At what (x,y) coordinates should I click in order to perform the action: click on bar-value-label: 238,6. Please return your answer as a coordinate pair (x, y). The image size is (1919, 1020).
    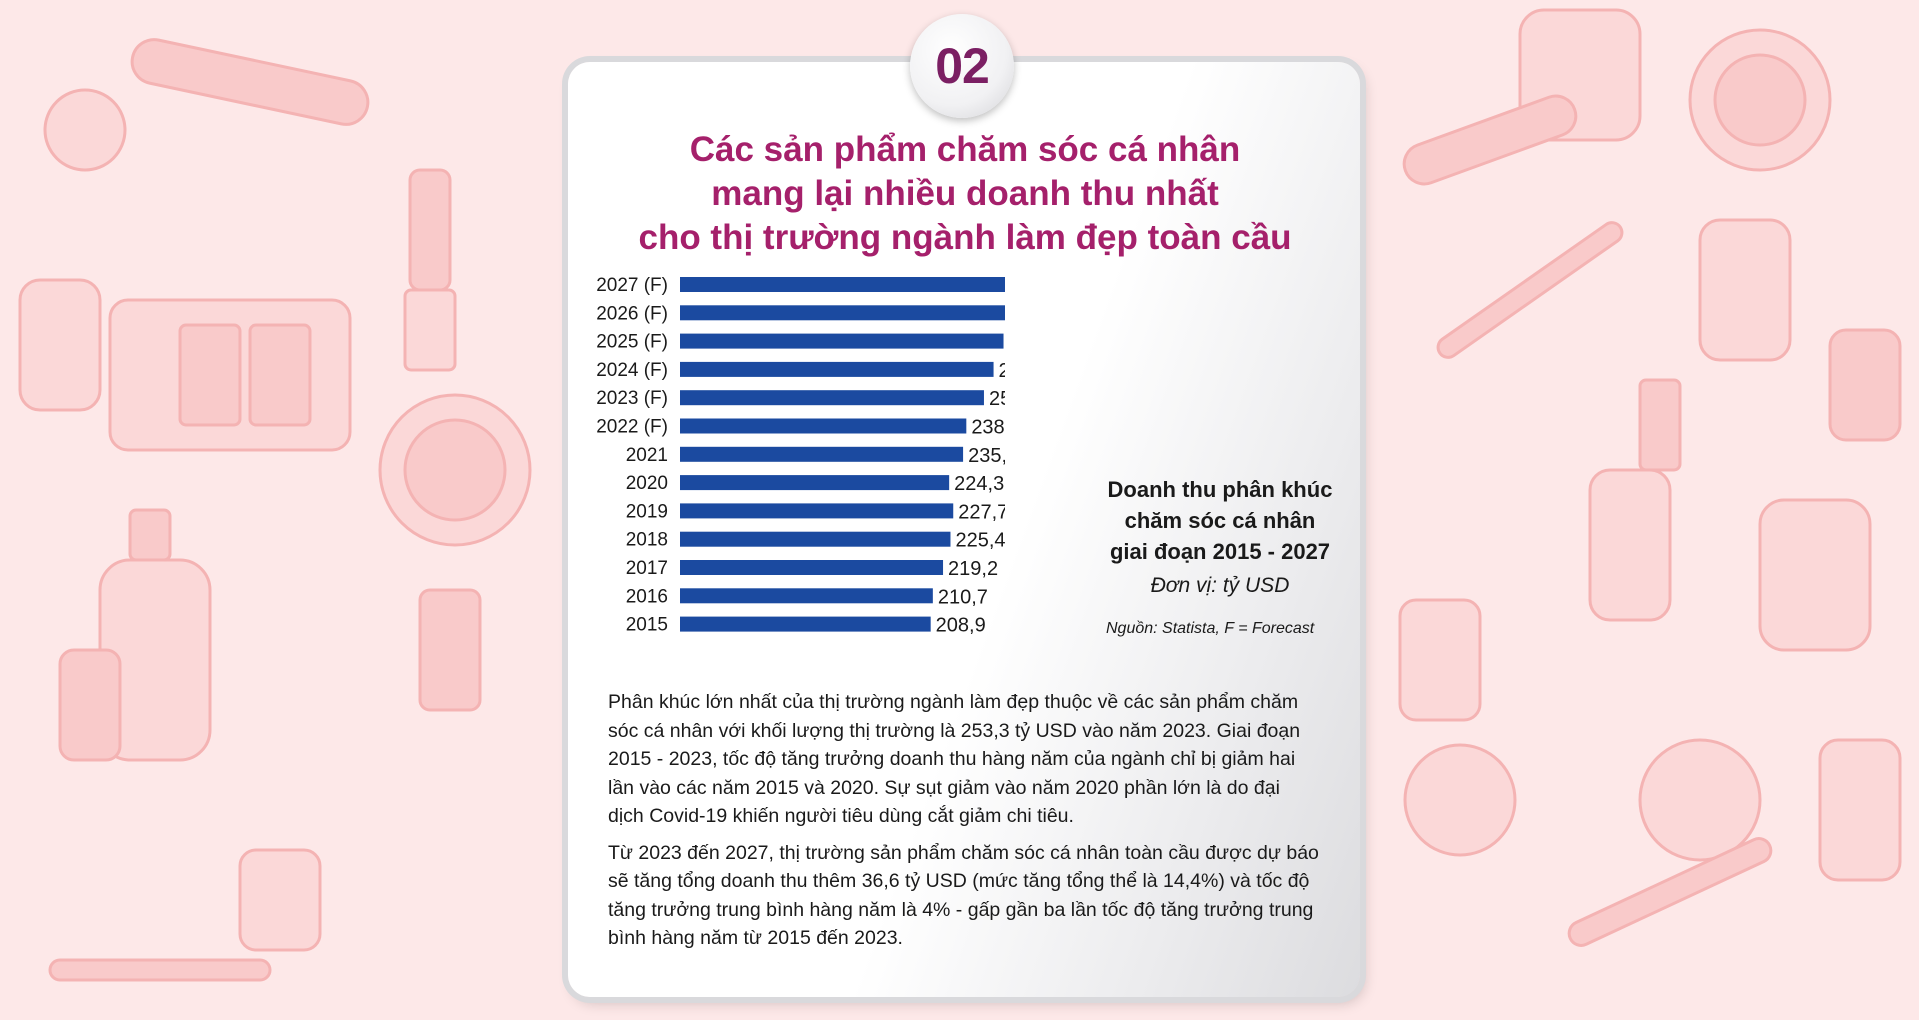
    Looking at the image, I should click on (988, 428).